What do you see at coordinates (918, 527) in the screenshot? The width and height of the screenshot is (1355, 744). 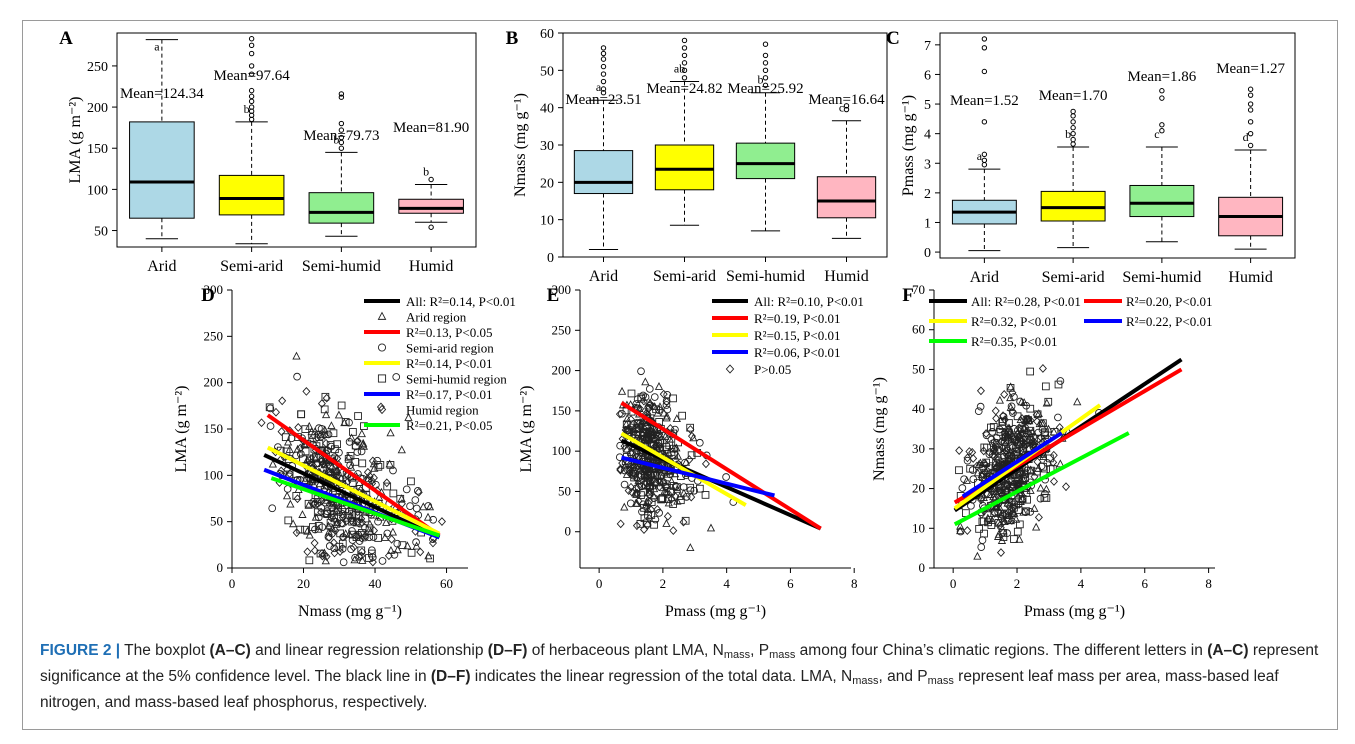 I see `y-tick-label: 10` at bounding box center [918, 527].